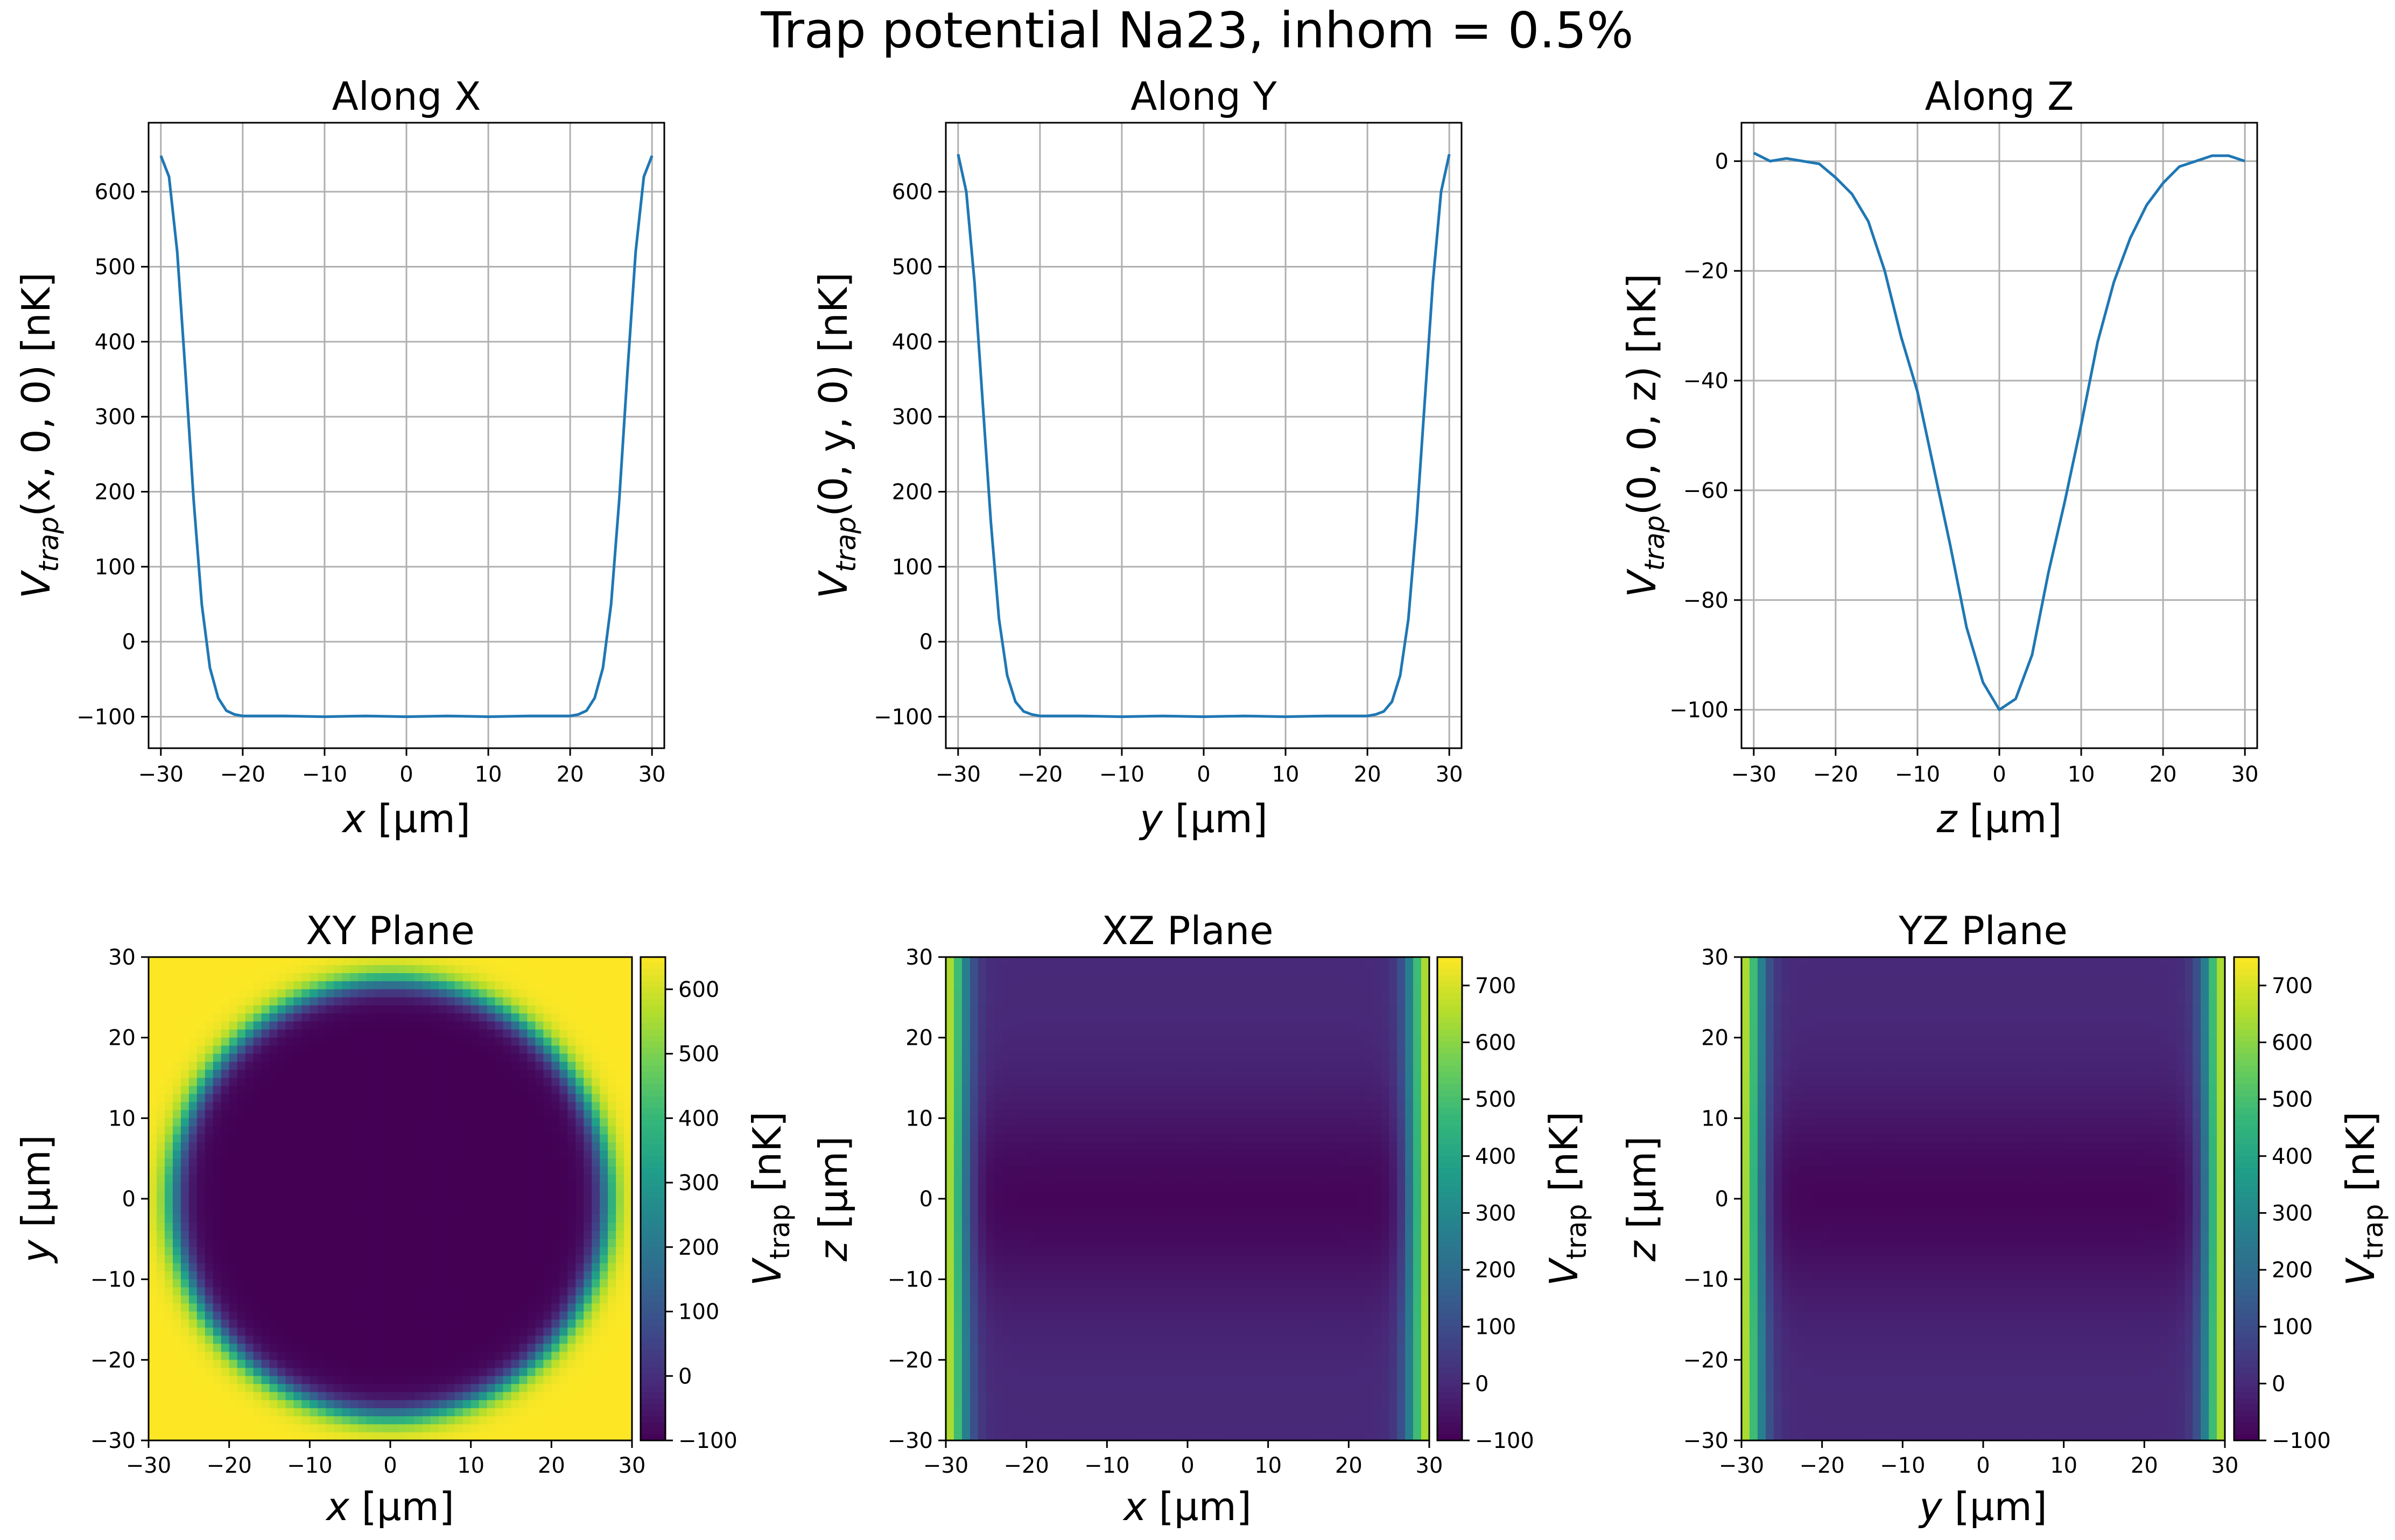 This screenshot has height=1540, width=2395. Describe the element at coordinates (653, 1129) in the screenshot. I see `colorbar-cell` at that location.